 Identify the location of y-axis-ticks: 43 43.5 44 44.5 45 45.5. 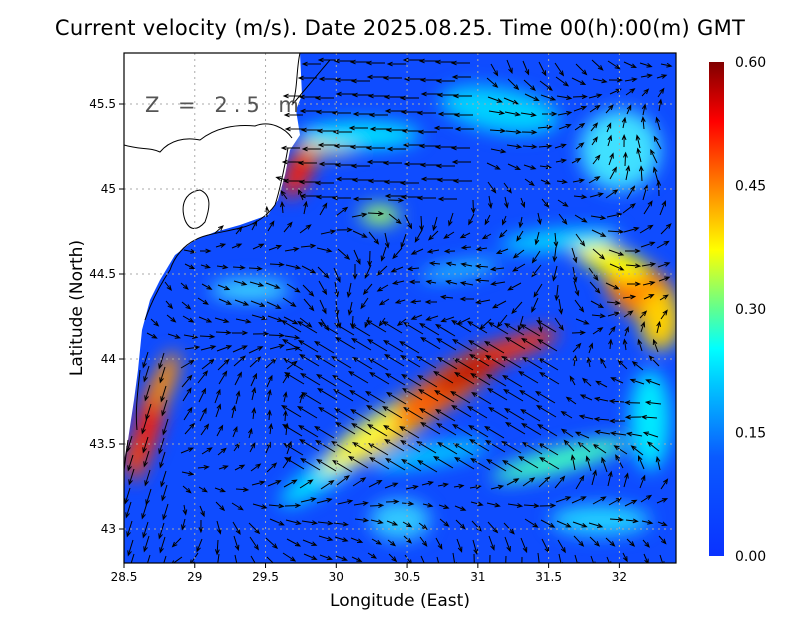
(106, 316).